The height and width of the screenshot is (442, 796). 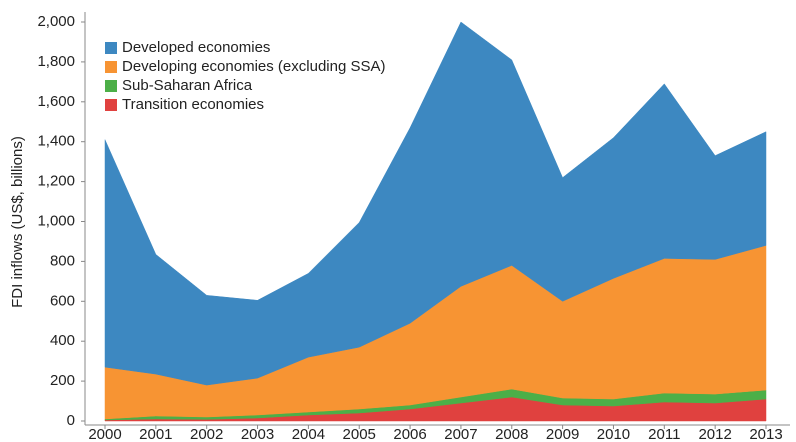 What do you see at coordinates (56, 220) in the screenshot?
I see `y-tick-label: 1,000` at bounding box center [56, 220].